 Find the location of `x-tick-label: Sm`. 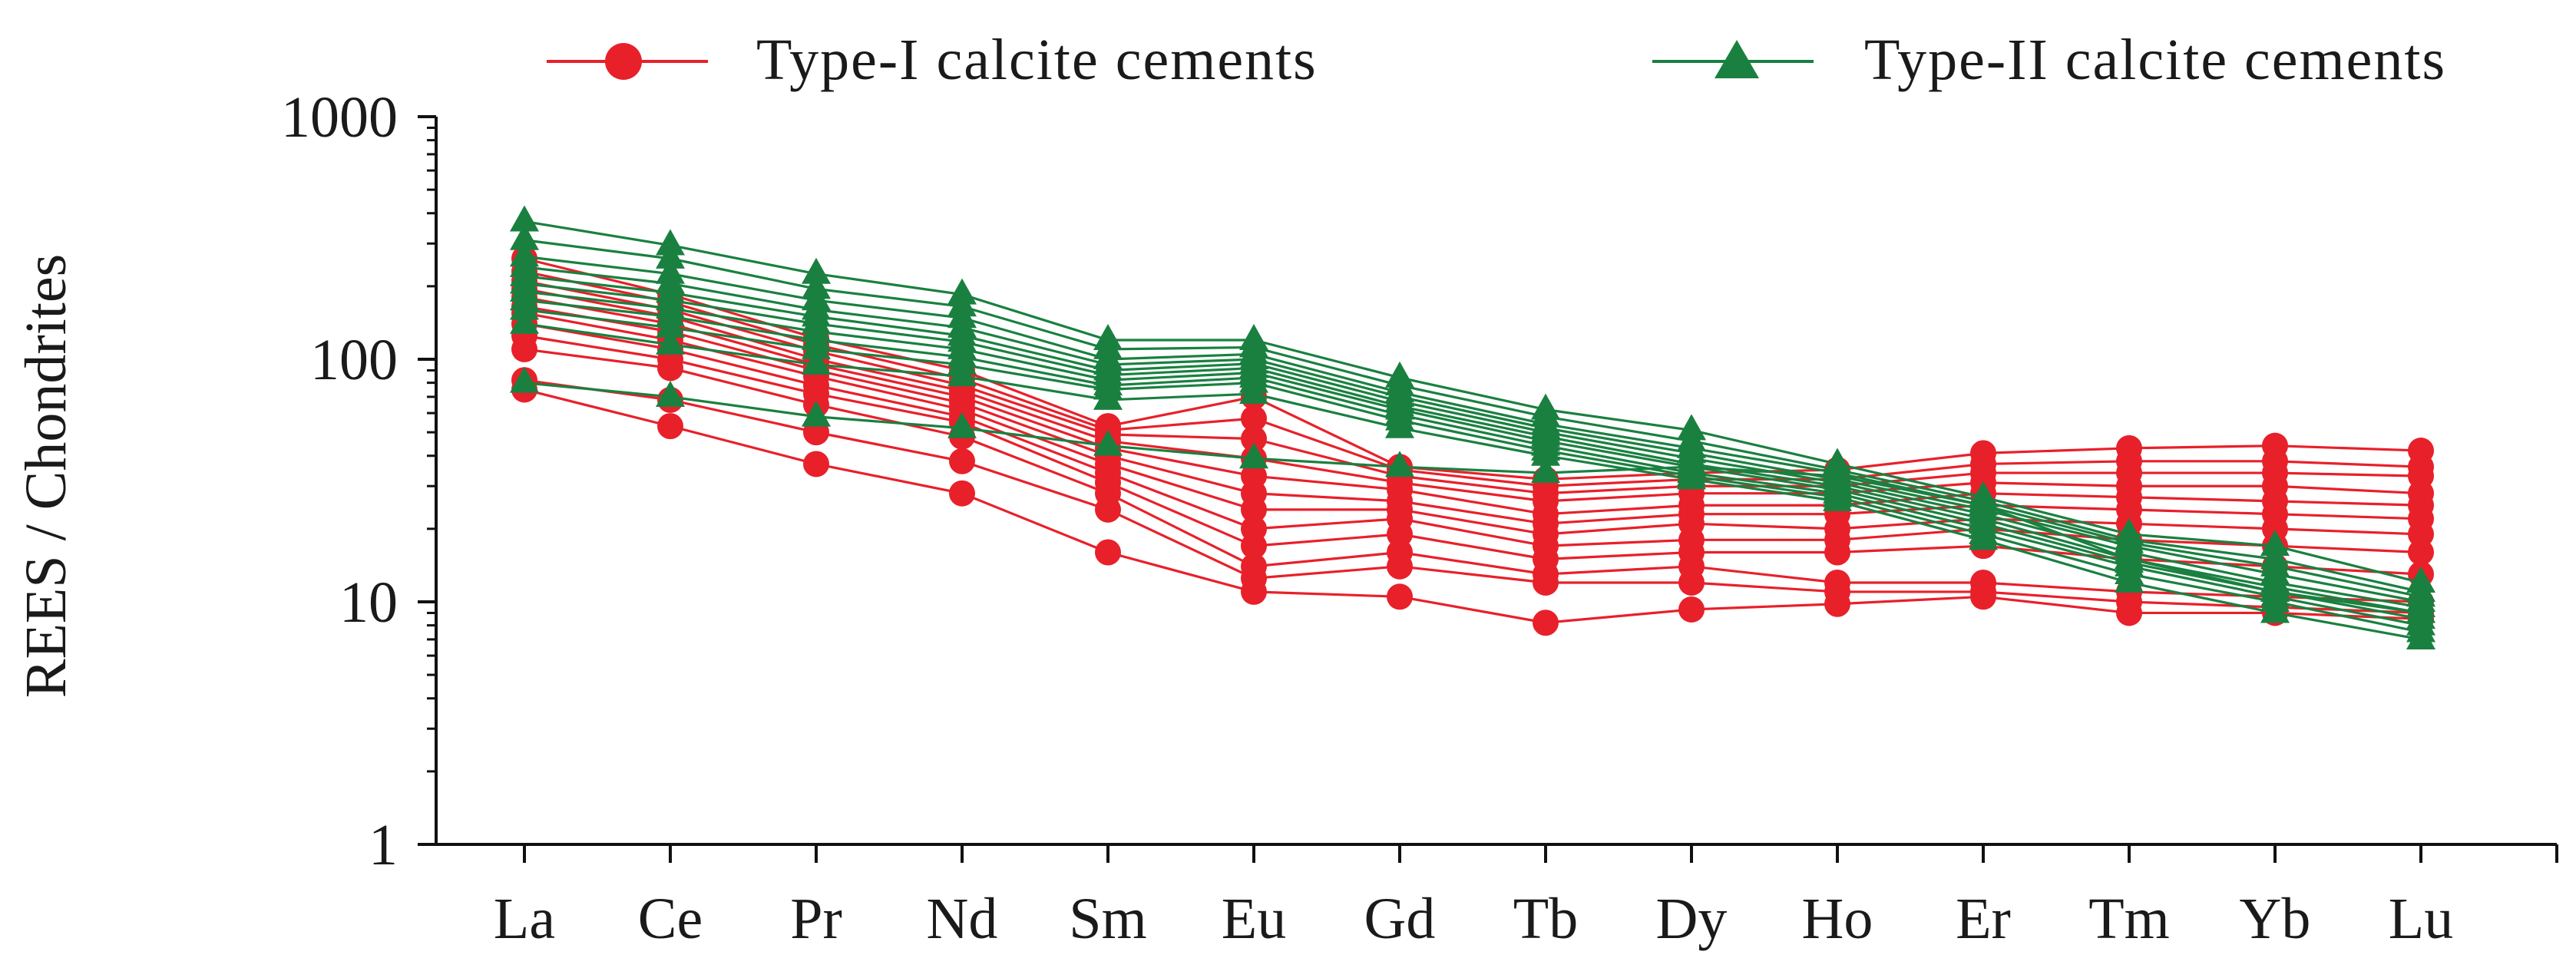

x-tick-label: Sm is located at coordinates (1107, 919).